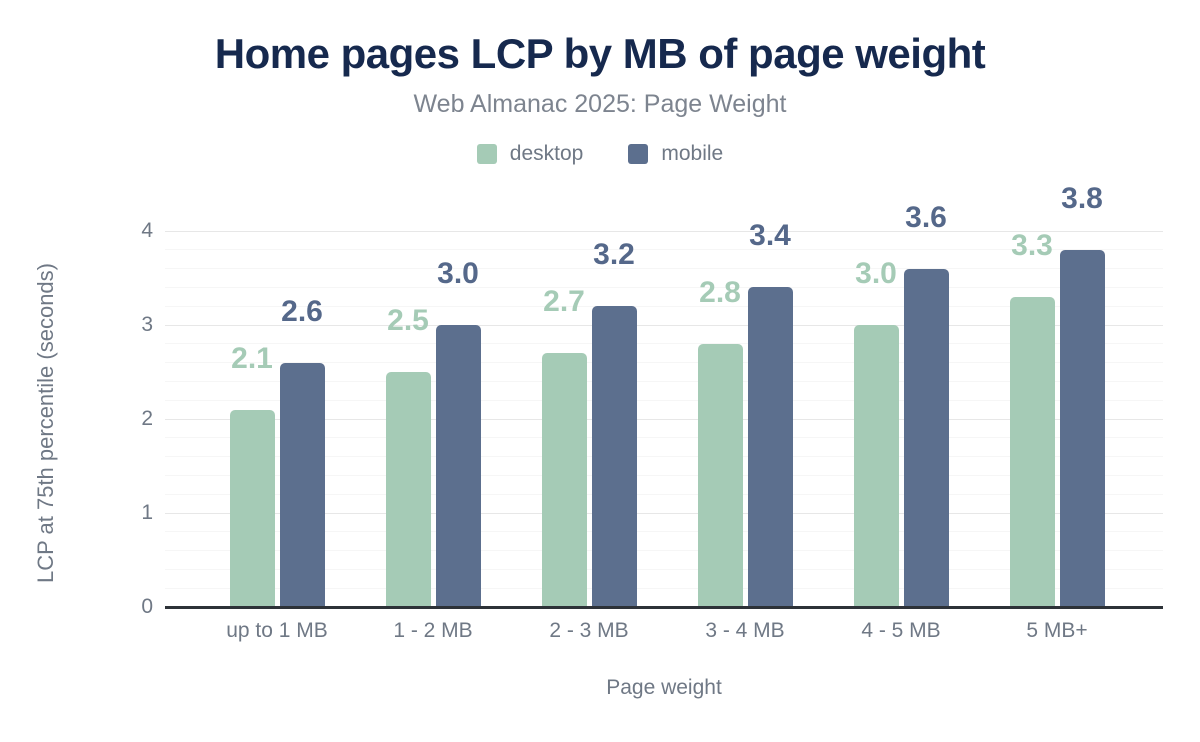 This screenshot has height=742, width=1200. Describe the element at coordinates (1057, 630) in the screenshot. I see `x-tick-label: 5 MB+` at that location.